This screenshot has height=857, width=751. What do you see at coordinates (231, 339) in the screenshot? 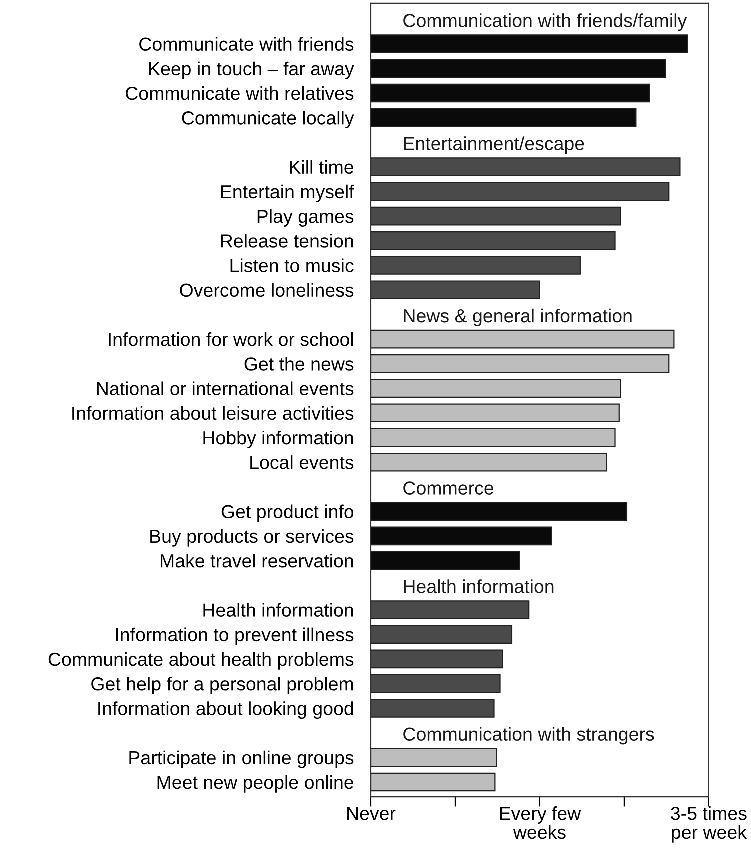
I see `y-tick-label: Information for work or school` at bounding box center [231, 339].